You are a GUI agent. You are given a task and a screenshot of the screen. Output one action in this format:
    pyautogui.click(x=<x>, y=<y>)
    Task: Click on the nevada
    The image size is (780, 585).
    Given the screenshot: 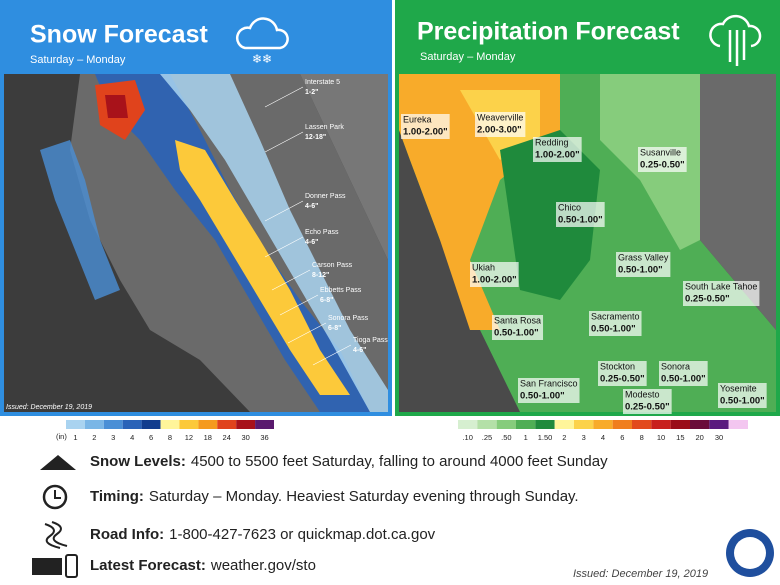 What is the action you would take?
    pyautogui.click(x=738, y=202)
    